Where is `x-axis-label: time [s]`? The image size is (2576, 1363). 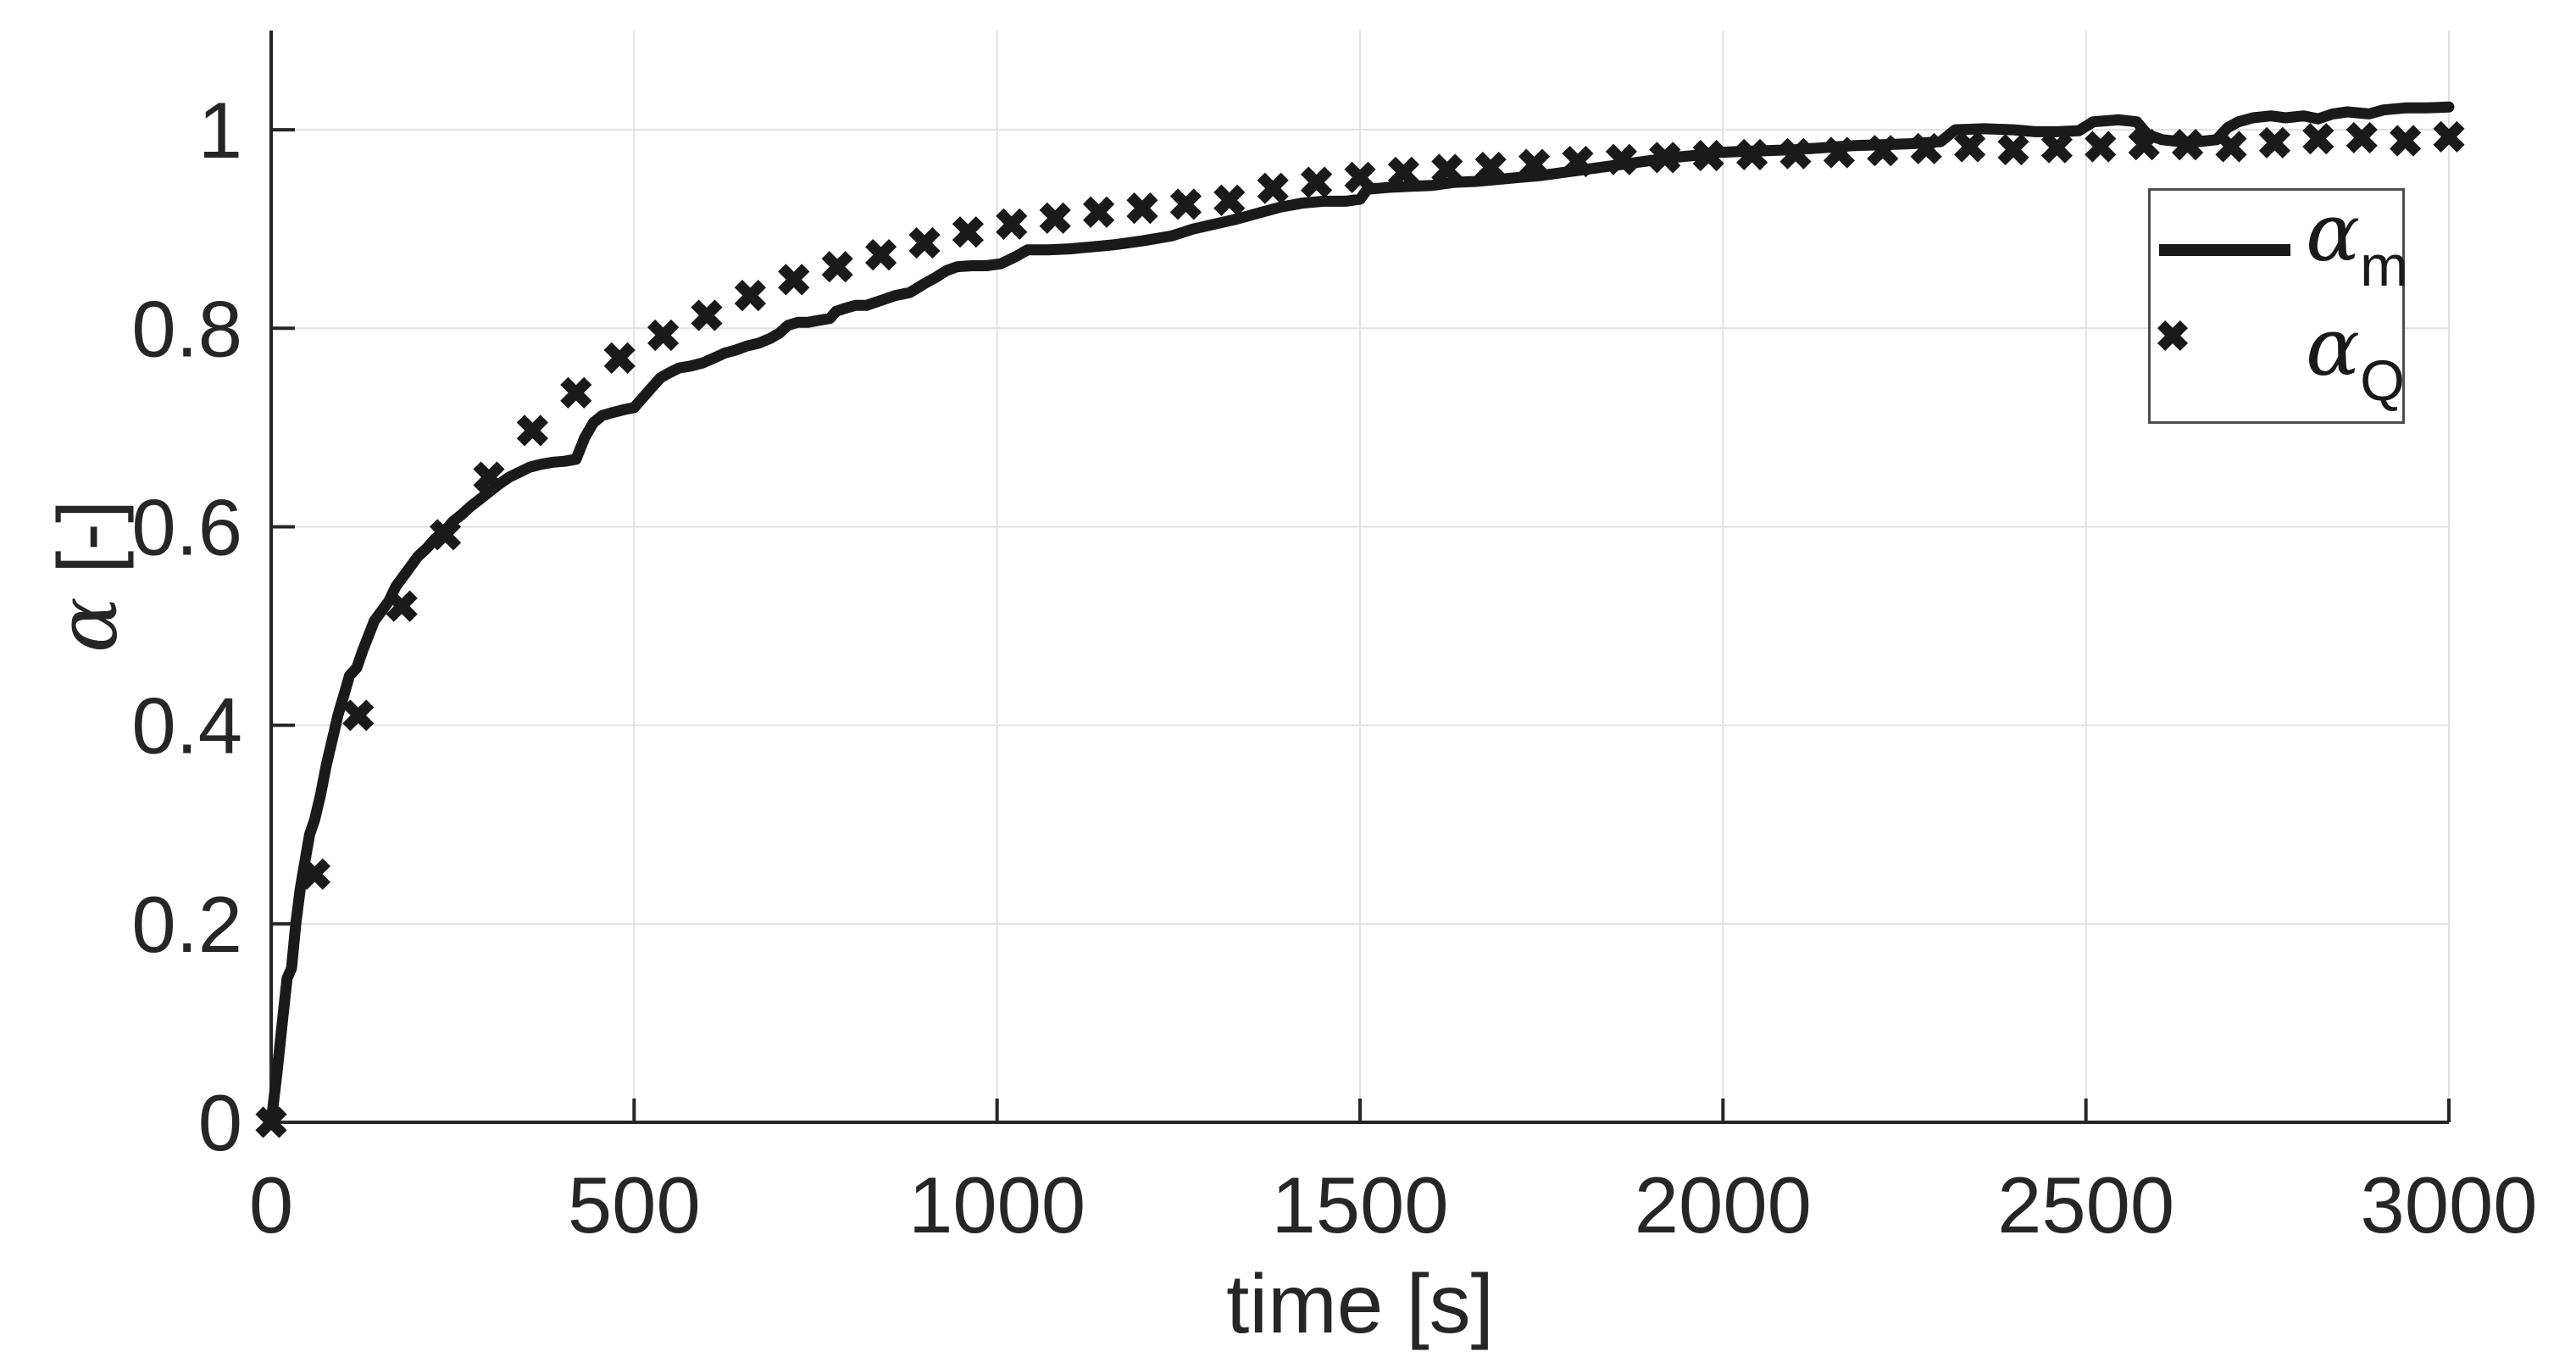 x-axis-label: time [s] is located at coordinates (1360, 1303).